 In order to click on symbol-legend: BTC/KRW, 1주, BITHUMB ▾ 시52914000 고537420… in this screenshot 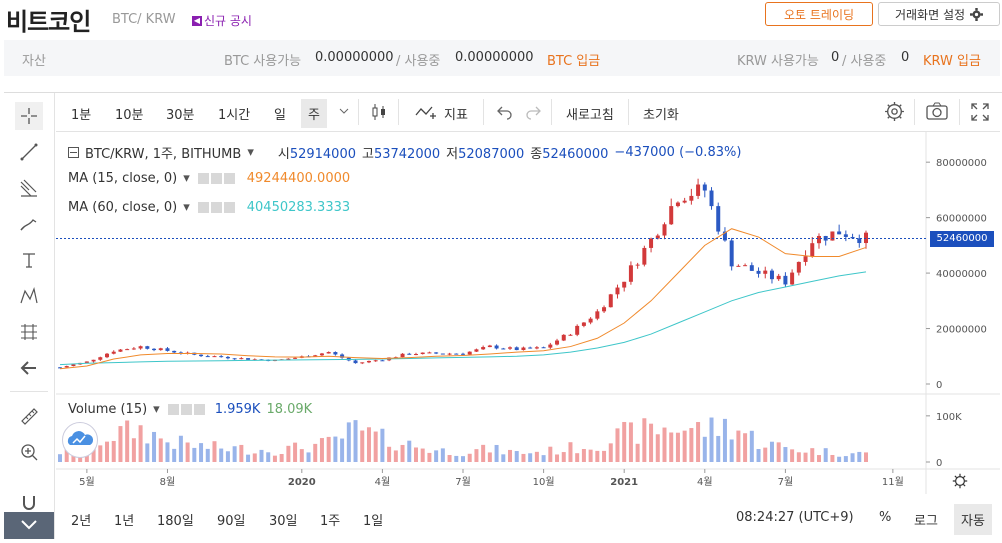, I will do `click(404, 152)`.